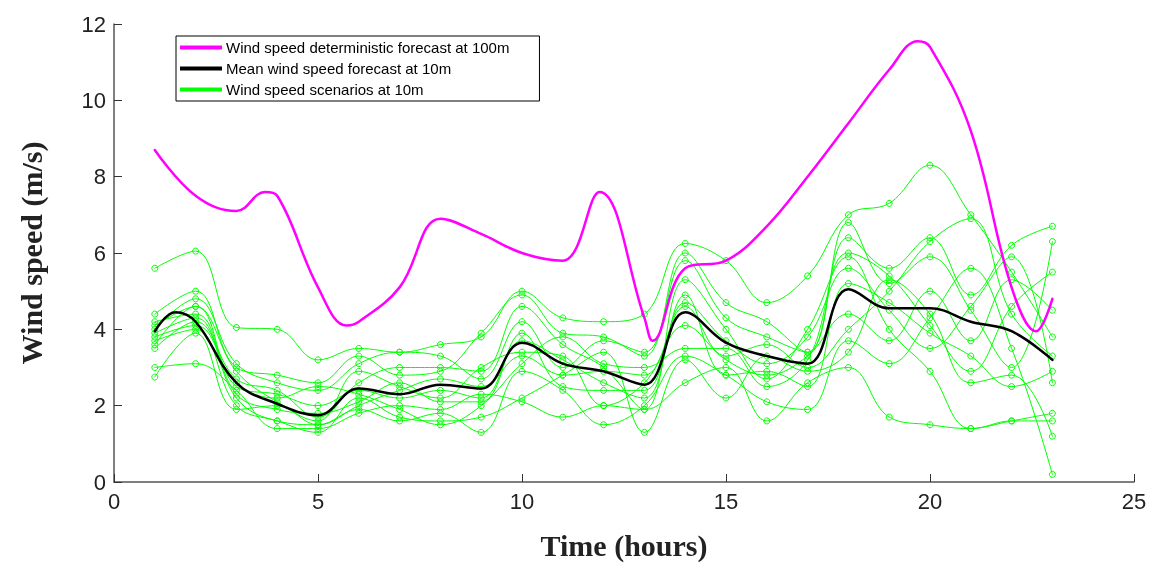 The height and width of the screenshot is (586, 1160). Describe the element at coordinates (522, 501) in the screenshot. I see `x-tick-label: 10` at that location.